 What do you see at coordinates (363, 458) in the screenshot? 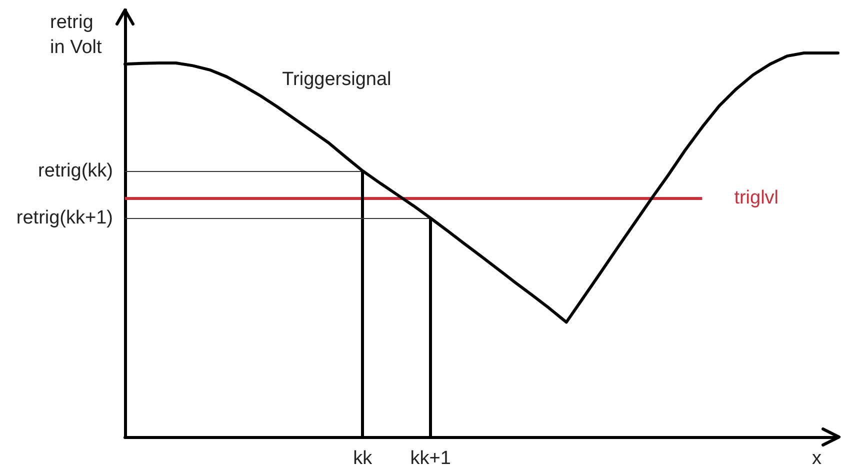
I see `x-tick-label: kk` at bounding box center [363, 458].